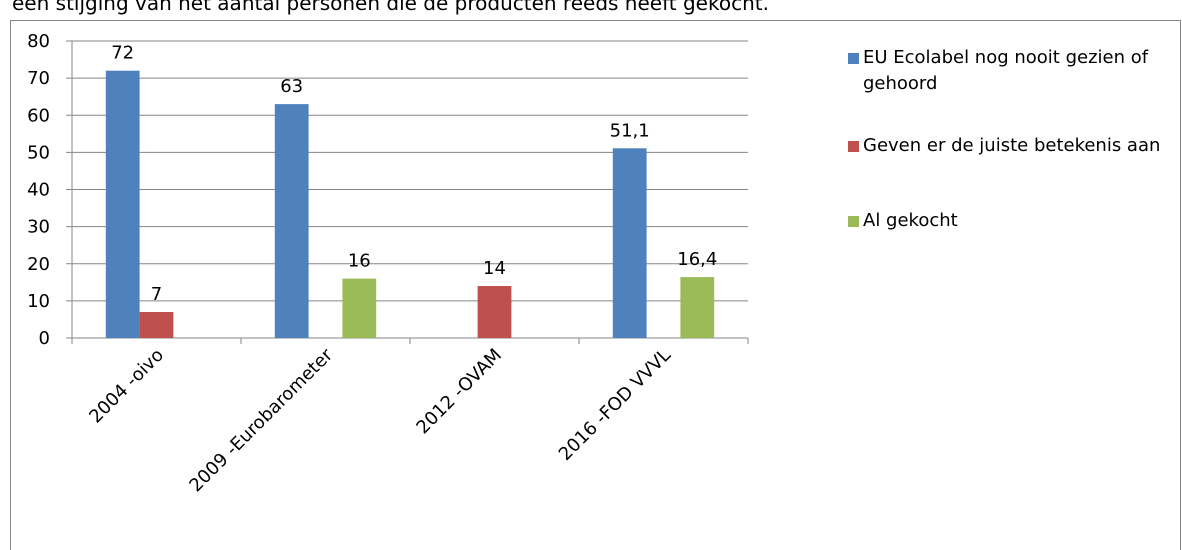 Image resolution: width=1182 pixels, height=550 pixels. I want to click on legend-entry: Geven er de juiste betekenis aan, so click(1013, 146).